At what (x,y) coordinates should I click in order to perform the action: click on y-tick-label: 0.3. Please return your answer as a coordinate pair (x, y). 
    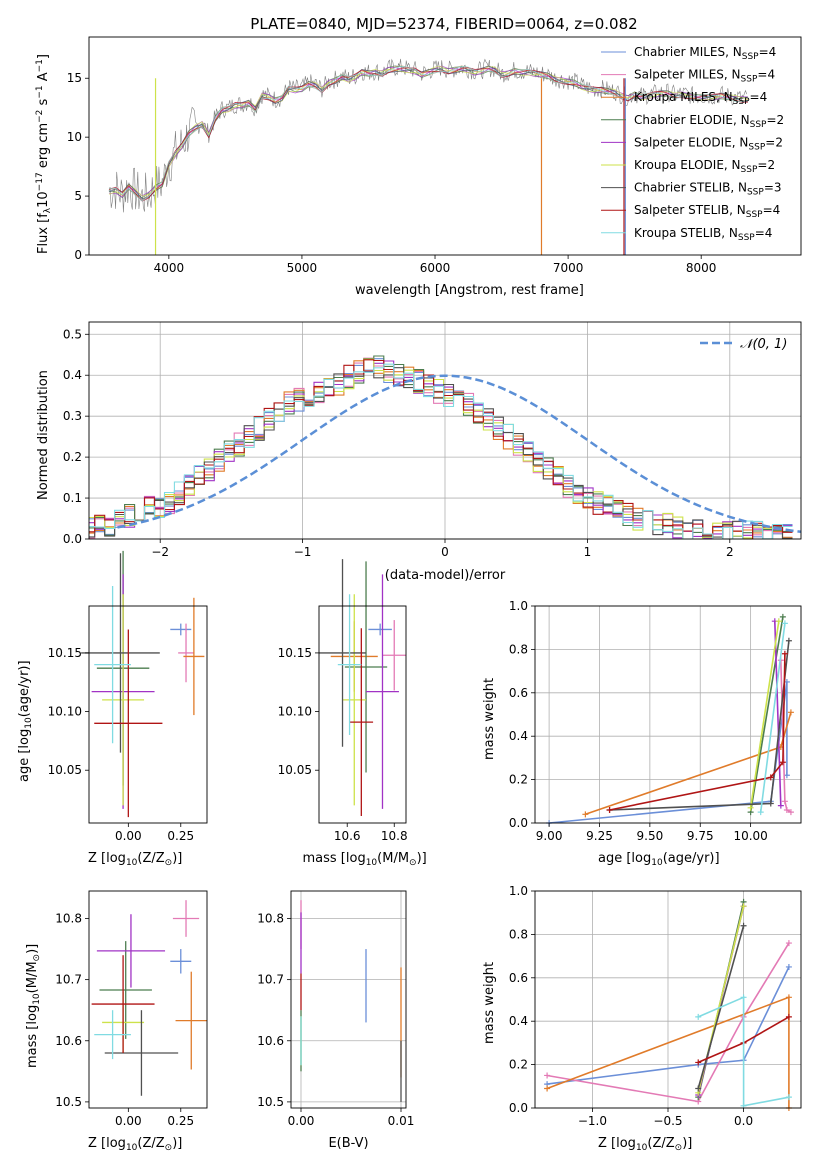
    Looking at the image, I should click on (72, 416).